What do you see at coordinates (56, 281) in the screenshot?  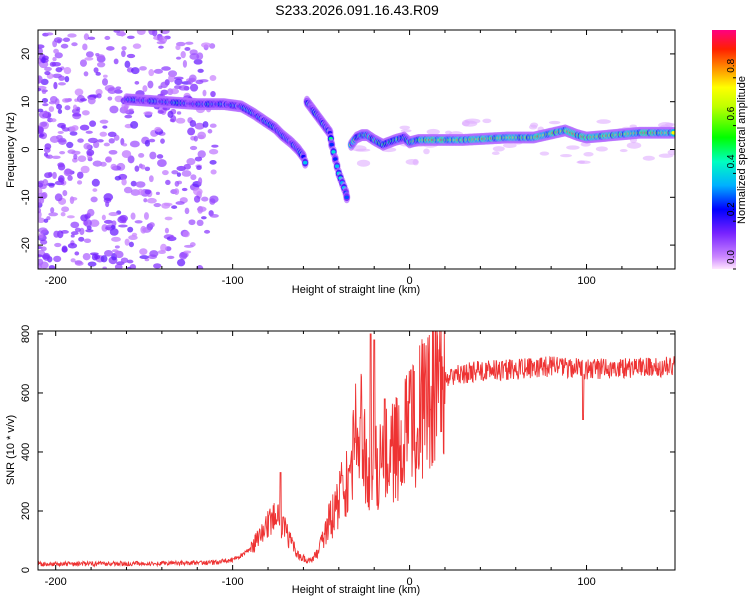 I see `spectrogram-x-tick-label: -200` at bounding box center [56, 281].